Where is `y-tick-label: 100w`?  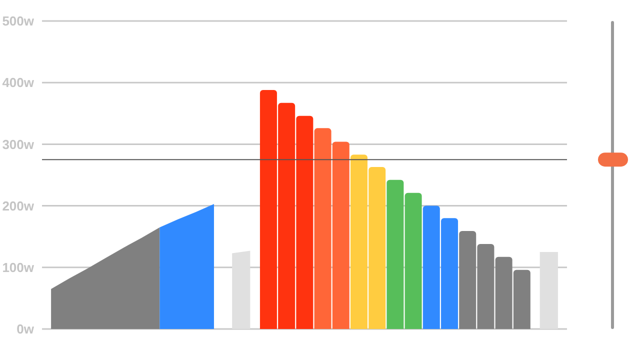 y-tick-label: 100w is located at coordinates (18, 268).